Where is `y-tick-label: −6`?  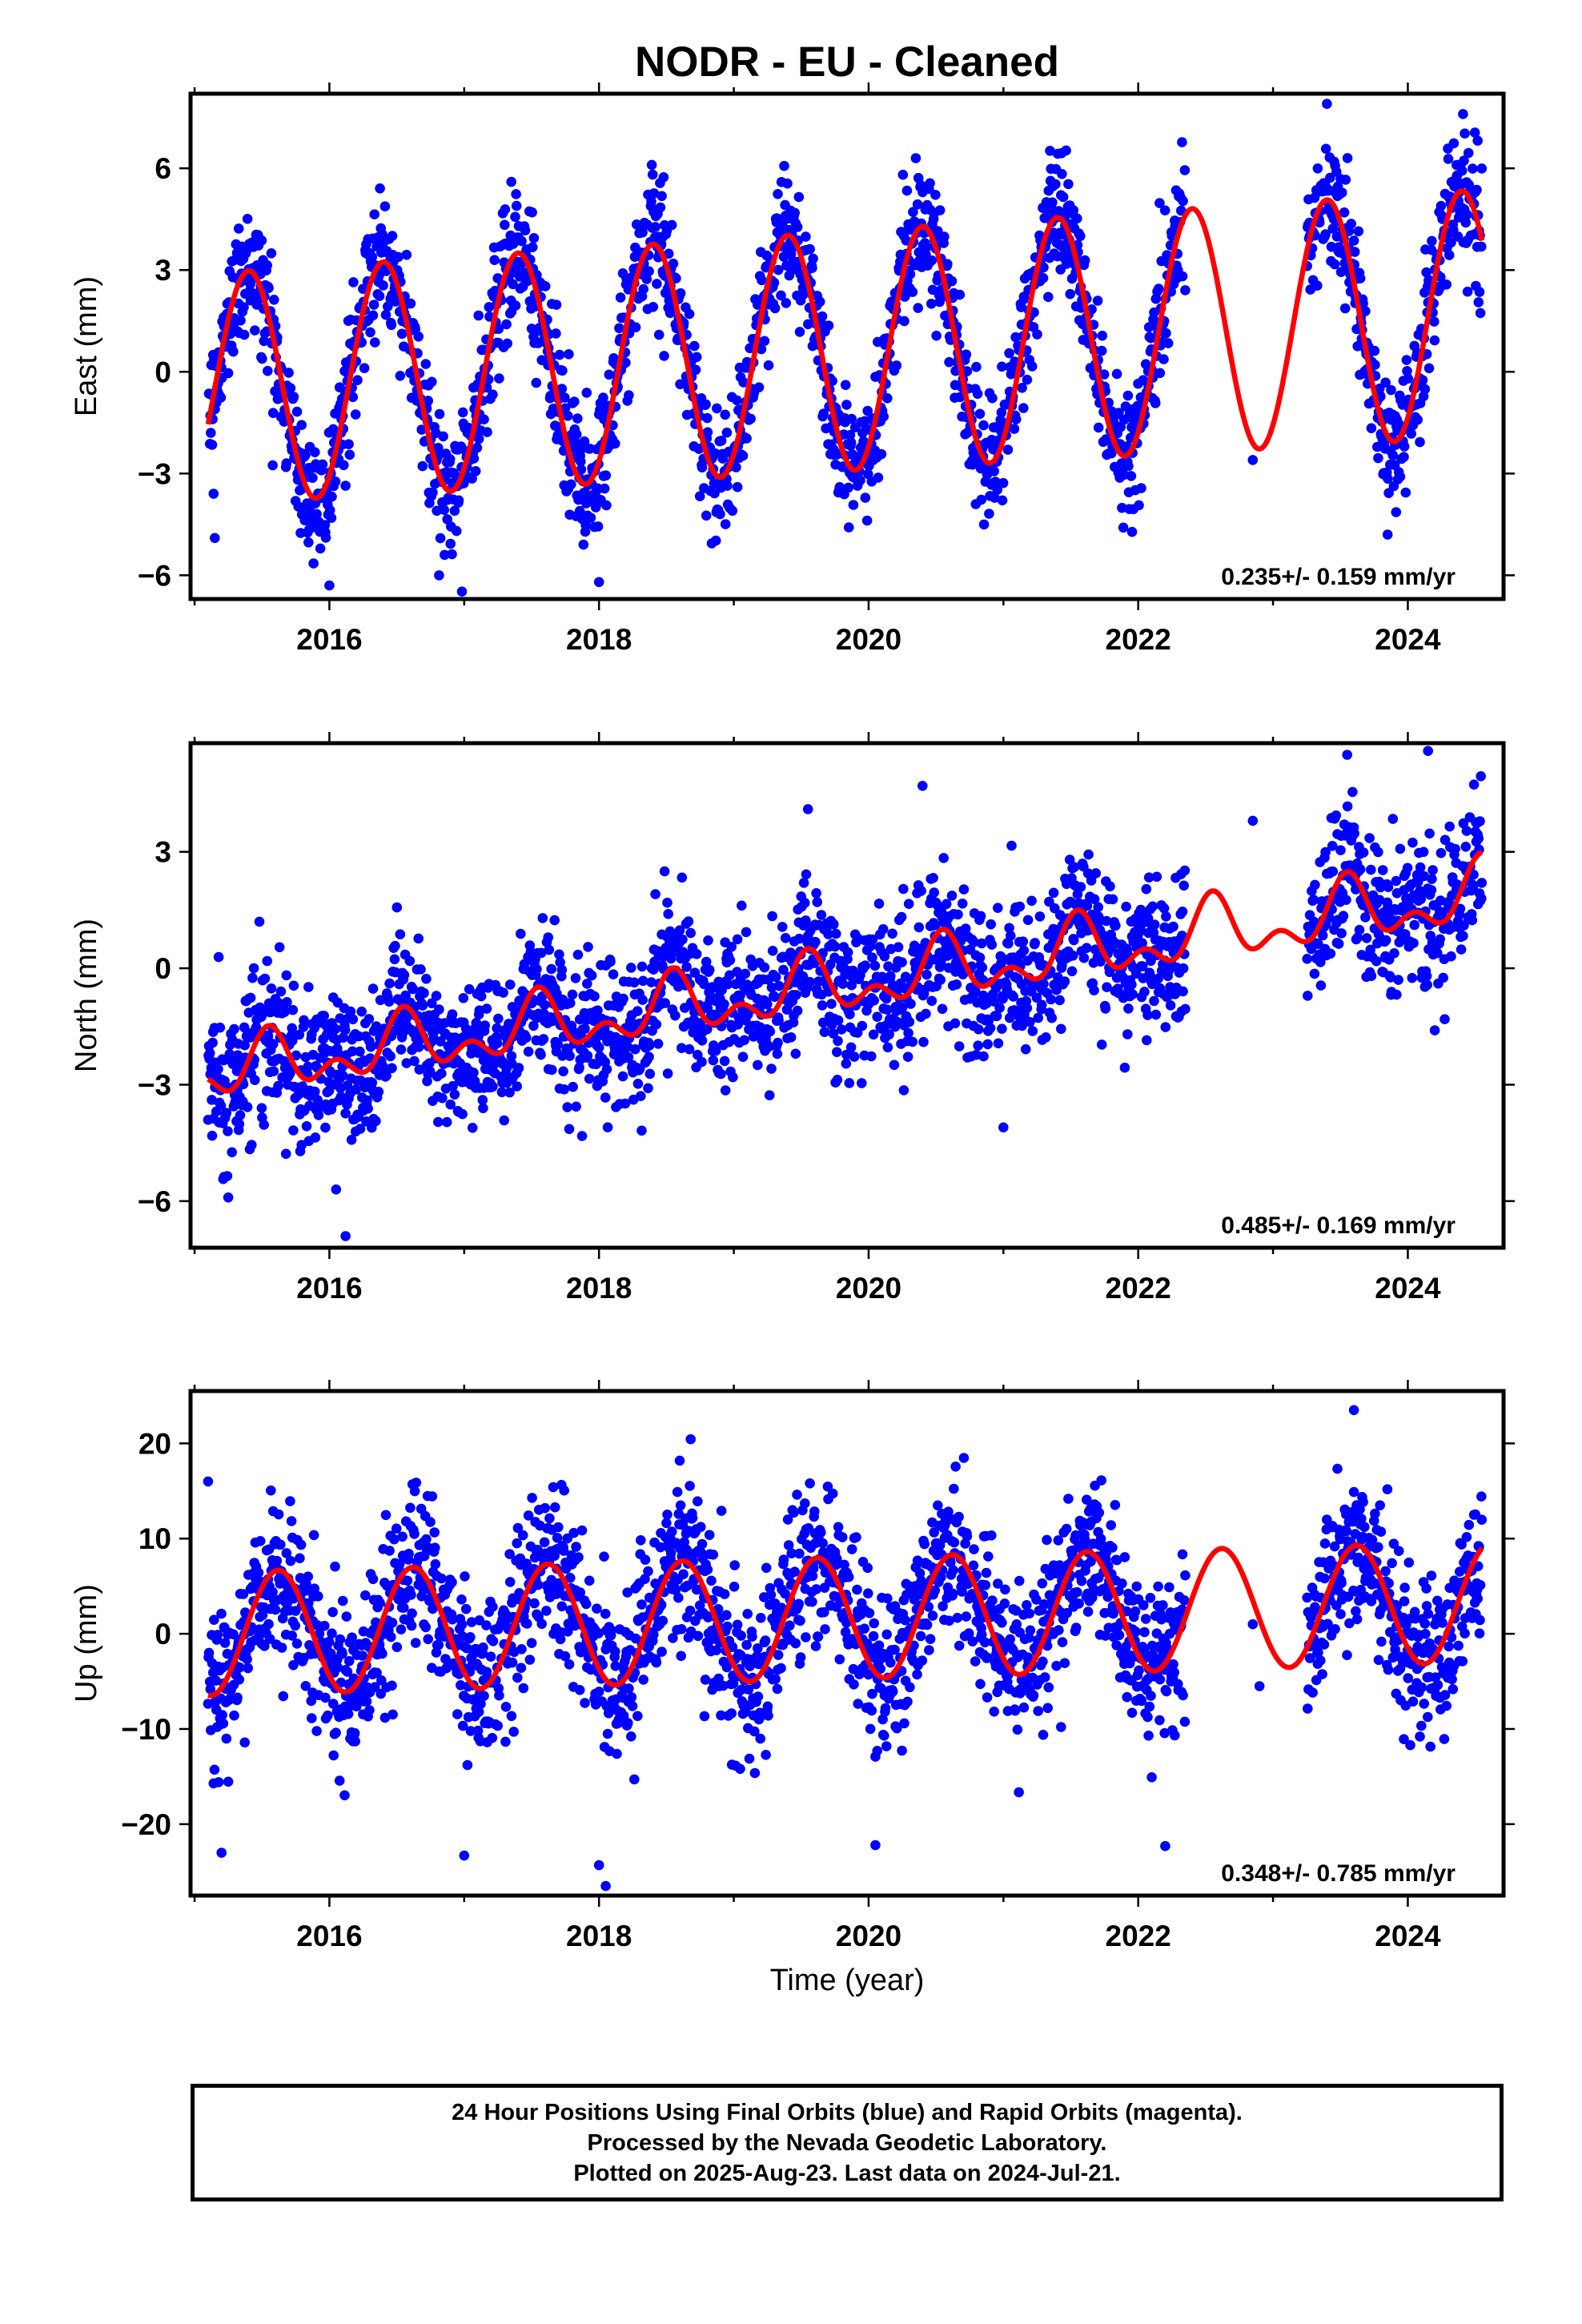 y-tick-label: −6 is located at coordinates (154, 1201).